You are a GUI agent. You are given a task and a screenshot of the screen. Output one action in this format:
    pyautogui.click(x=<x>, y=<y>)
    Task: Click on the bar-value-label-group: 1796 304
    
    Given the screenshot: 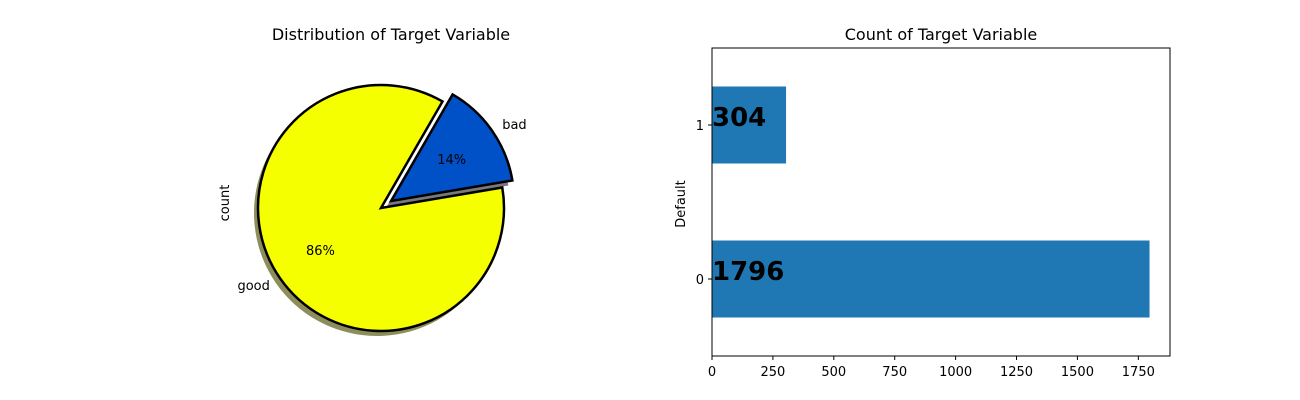 What is the action you would take?
    pyautogui.click(x=748, y=195)
    